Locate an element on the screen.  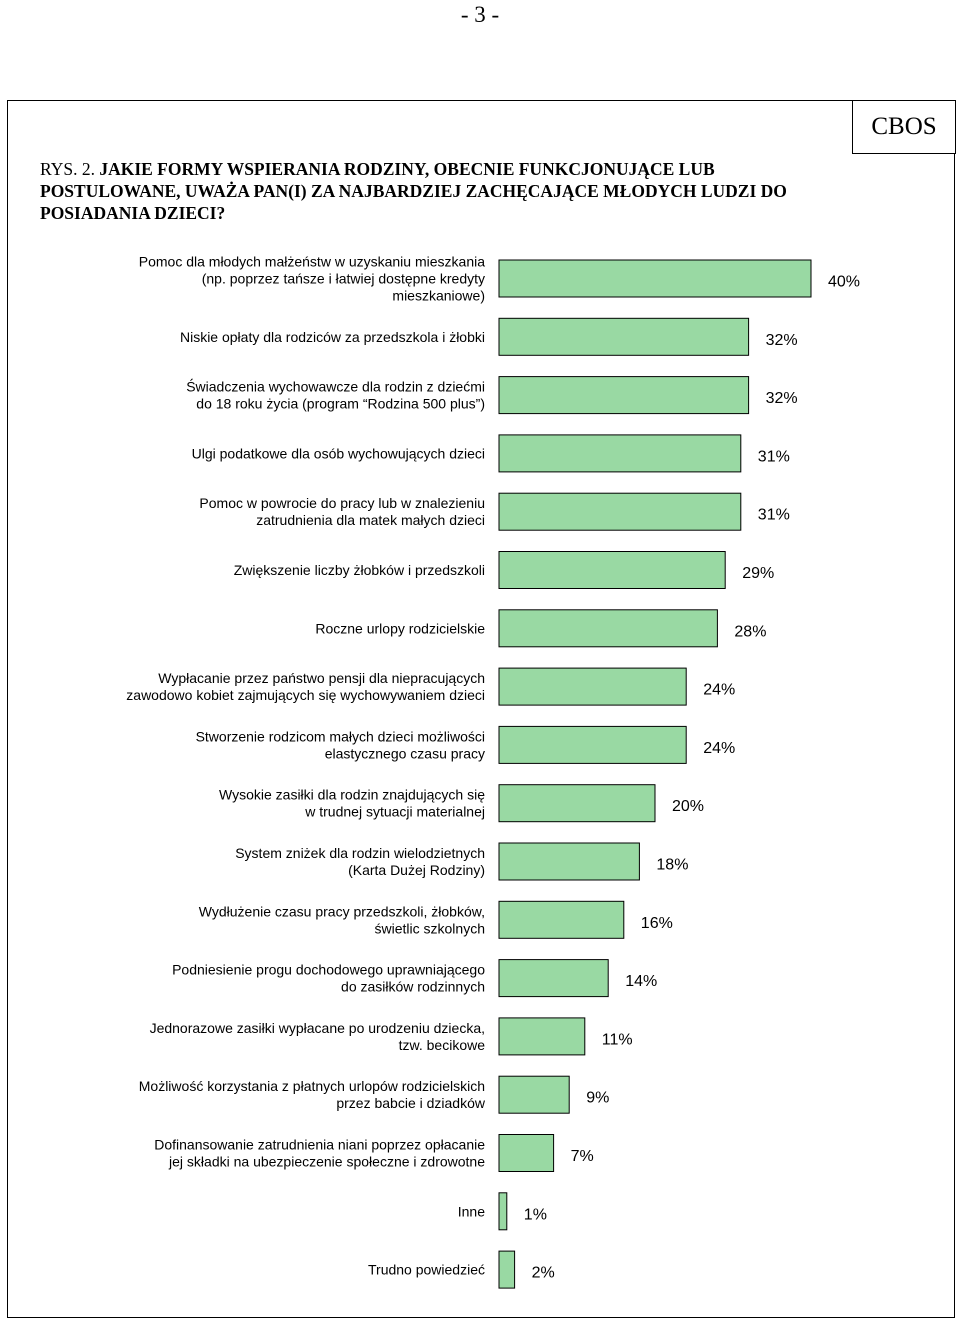
page-number: - 3 - is located at coordinates (480, 14).